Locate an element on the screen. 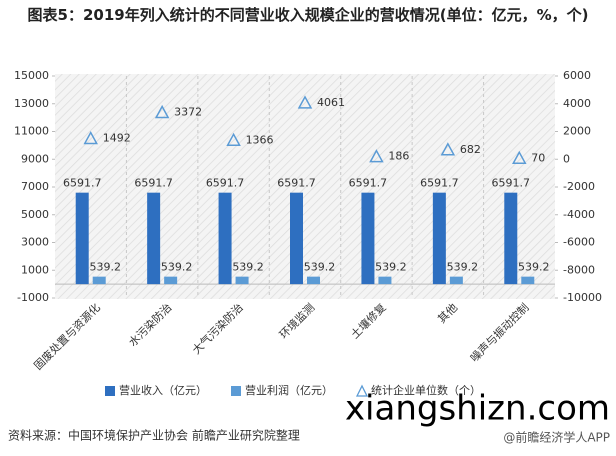 The width and height of the screenshot is (616, 456). watermark: xiangshizn.com is located at coordinates (477, 409).